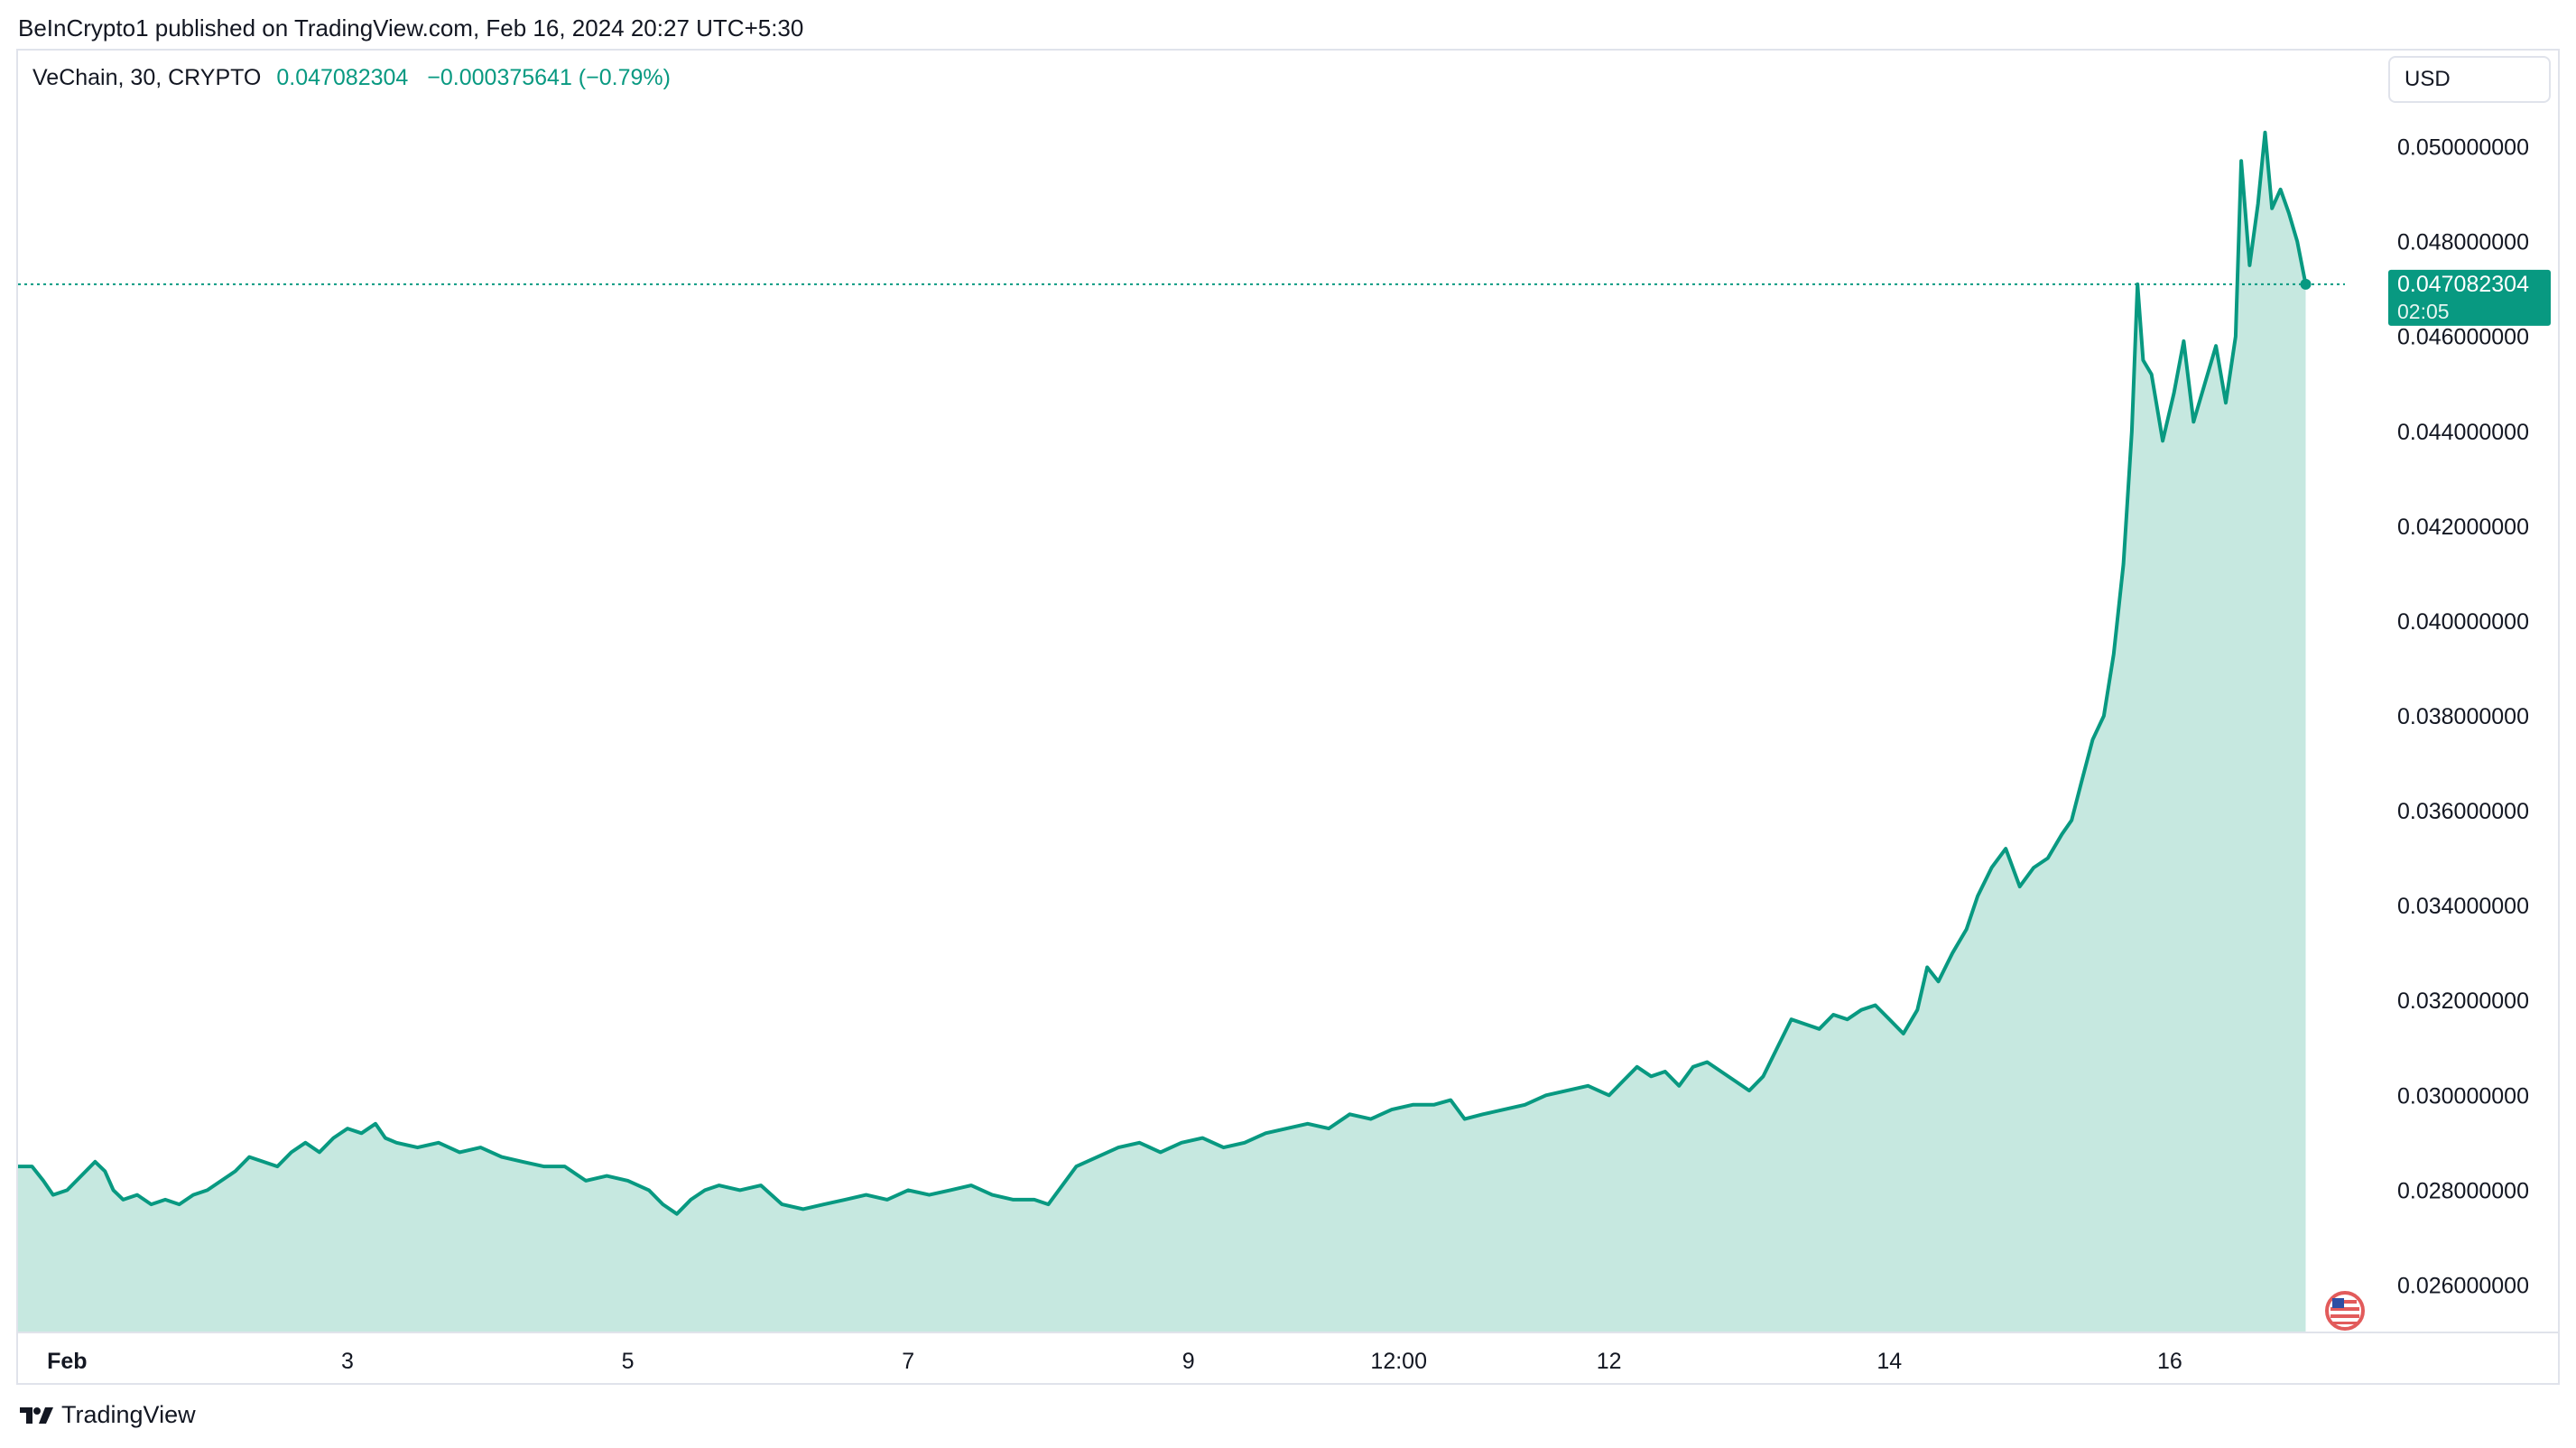 The width and height of the screenshot is (2576, 1448). Describe the element at coordinates (347, 1361) in the screenshot. I see `time-axis-tick-label: 3` at that location.